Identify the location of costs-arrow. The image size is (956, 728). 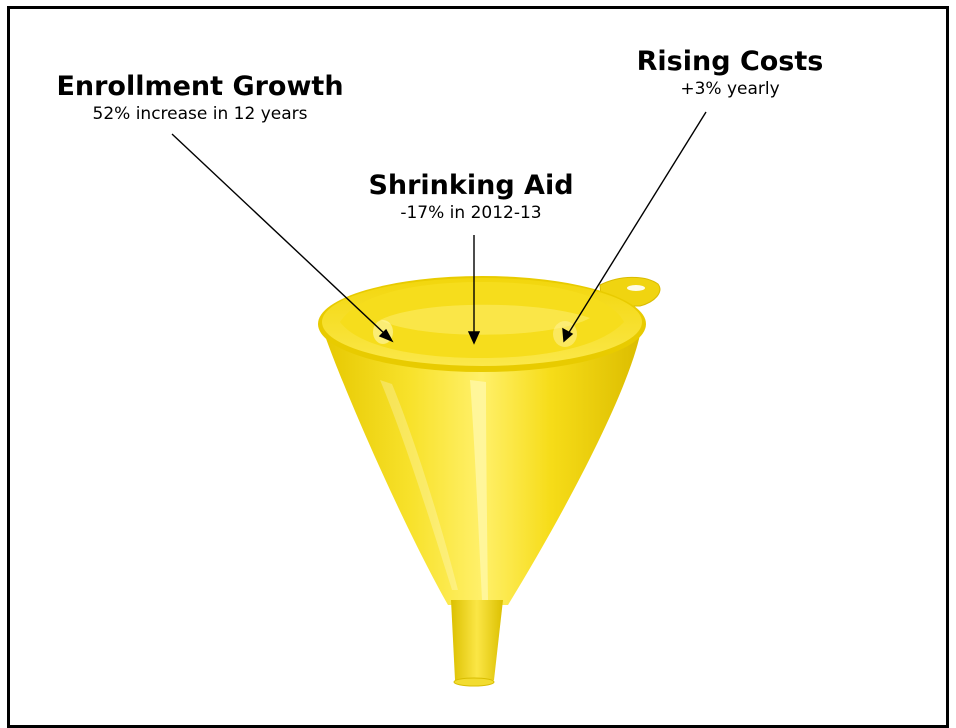
(634, 227).